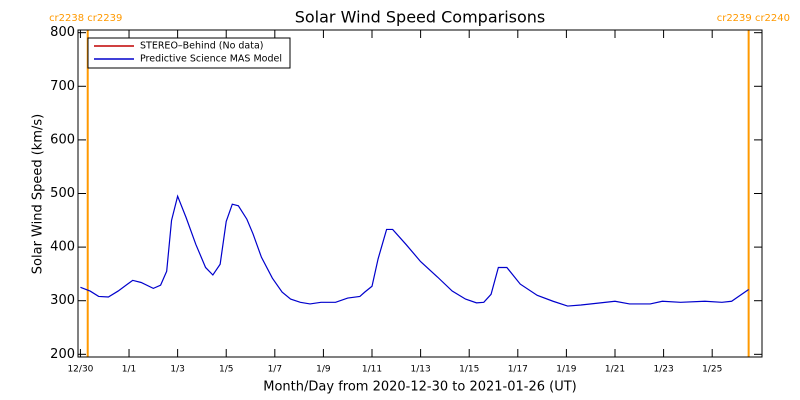  Describe the element at coordinates (80, 370) in the screenshot. I see `x-tick-label: 12/30` at that location.